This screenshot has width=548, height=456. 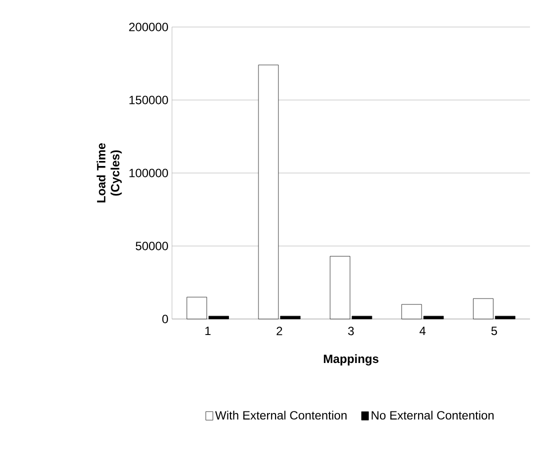 What do you see at coordinates (148, 173) in the screenshot?
I see `y-tick-label: 100000` at bounding box center [148, 173].